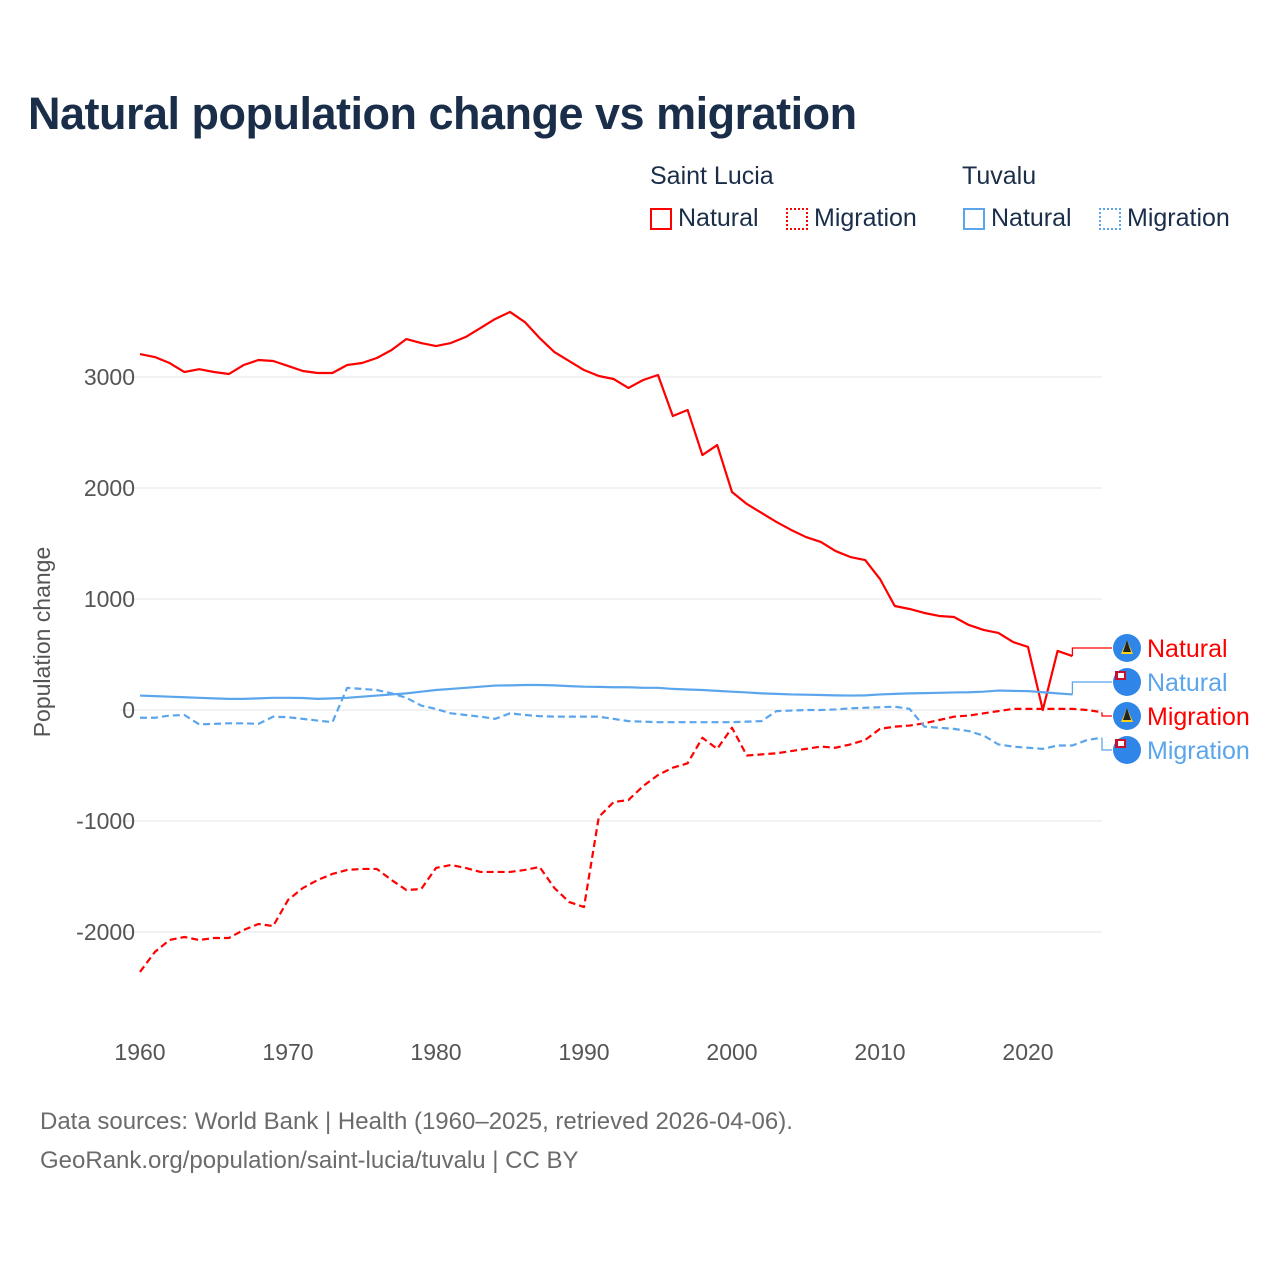  Describe the element at coordinates (139, 1052) in the screenshot. I see `x-tick-label: 1960` at that location.